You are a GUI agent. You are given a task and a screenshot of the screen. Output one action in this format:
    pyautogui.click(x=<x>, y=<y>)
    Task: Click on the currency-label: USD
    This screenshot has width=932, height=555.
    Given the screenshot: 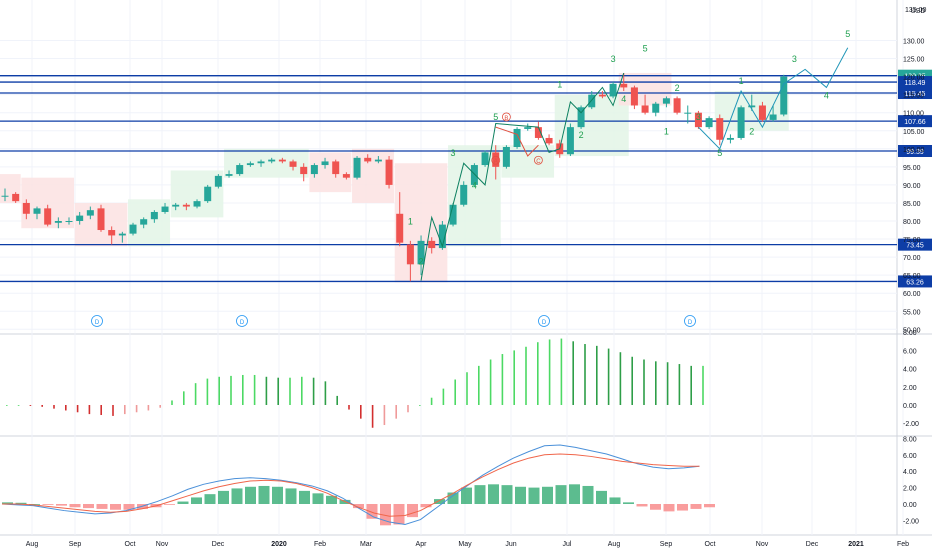 What is the action you would take?
    pyautogui.click(x=918, y=11)
    